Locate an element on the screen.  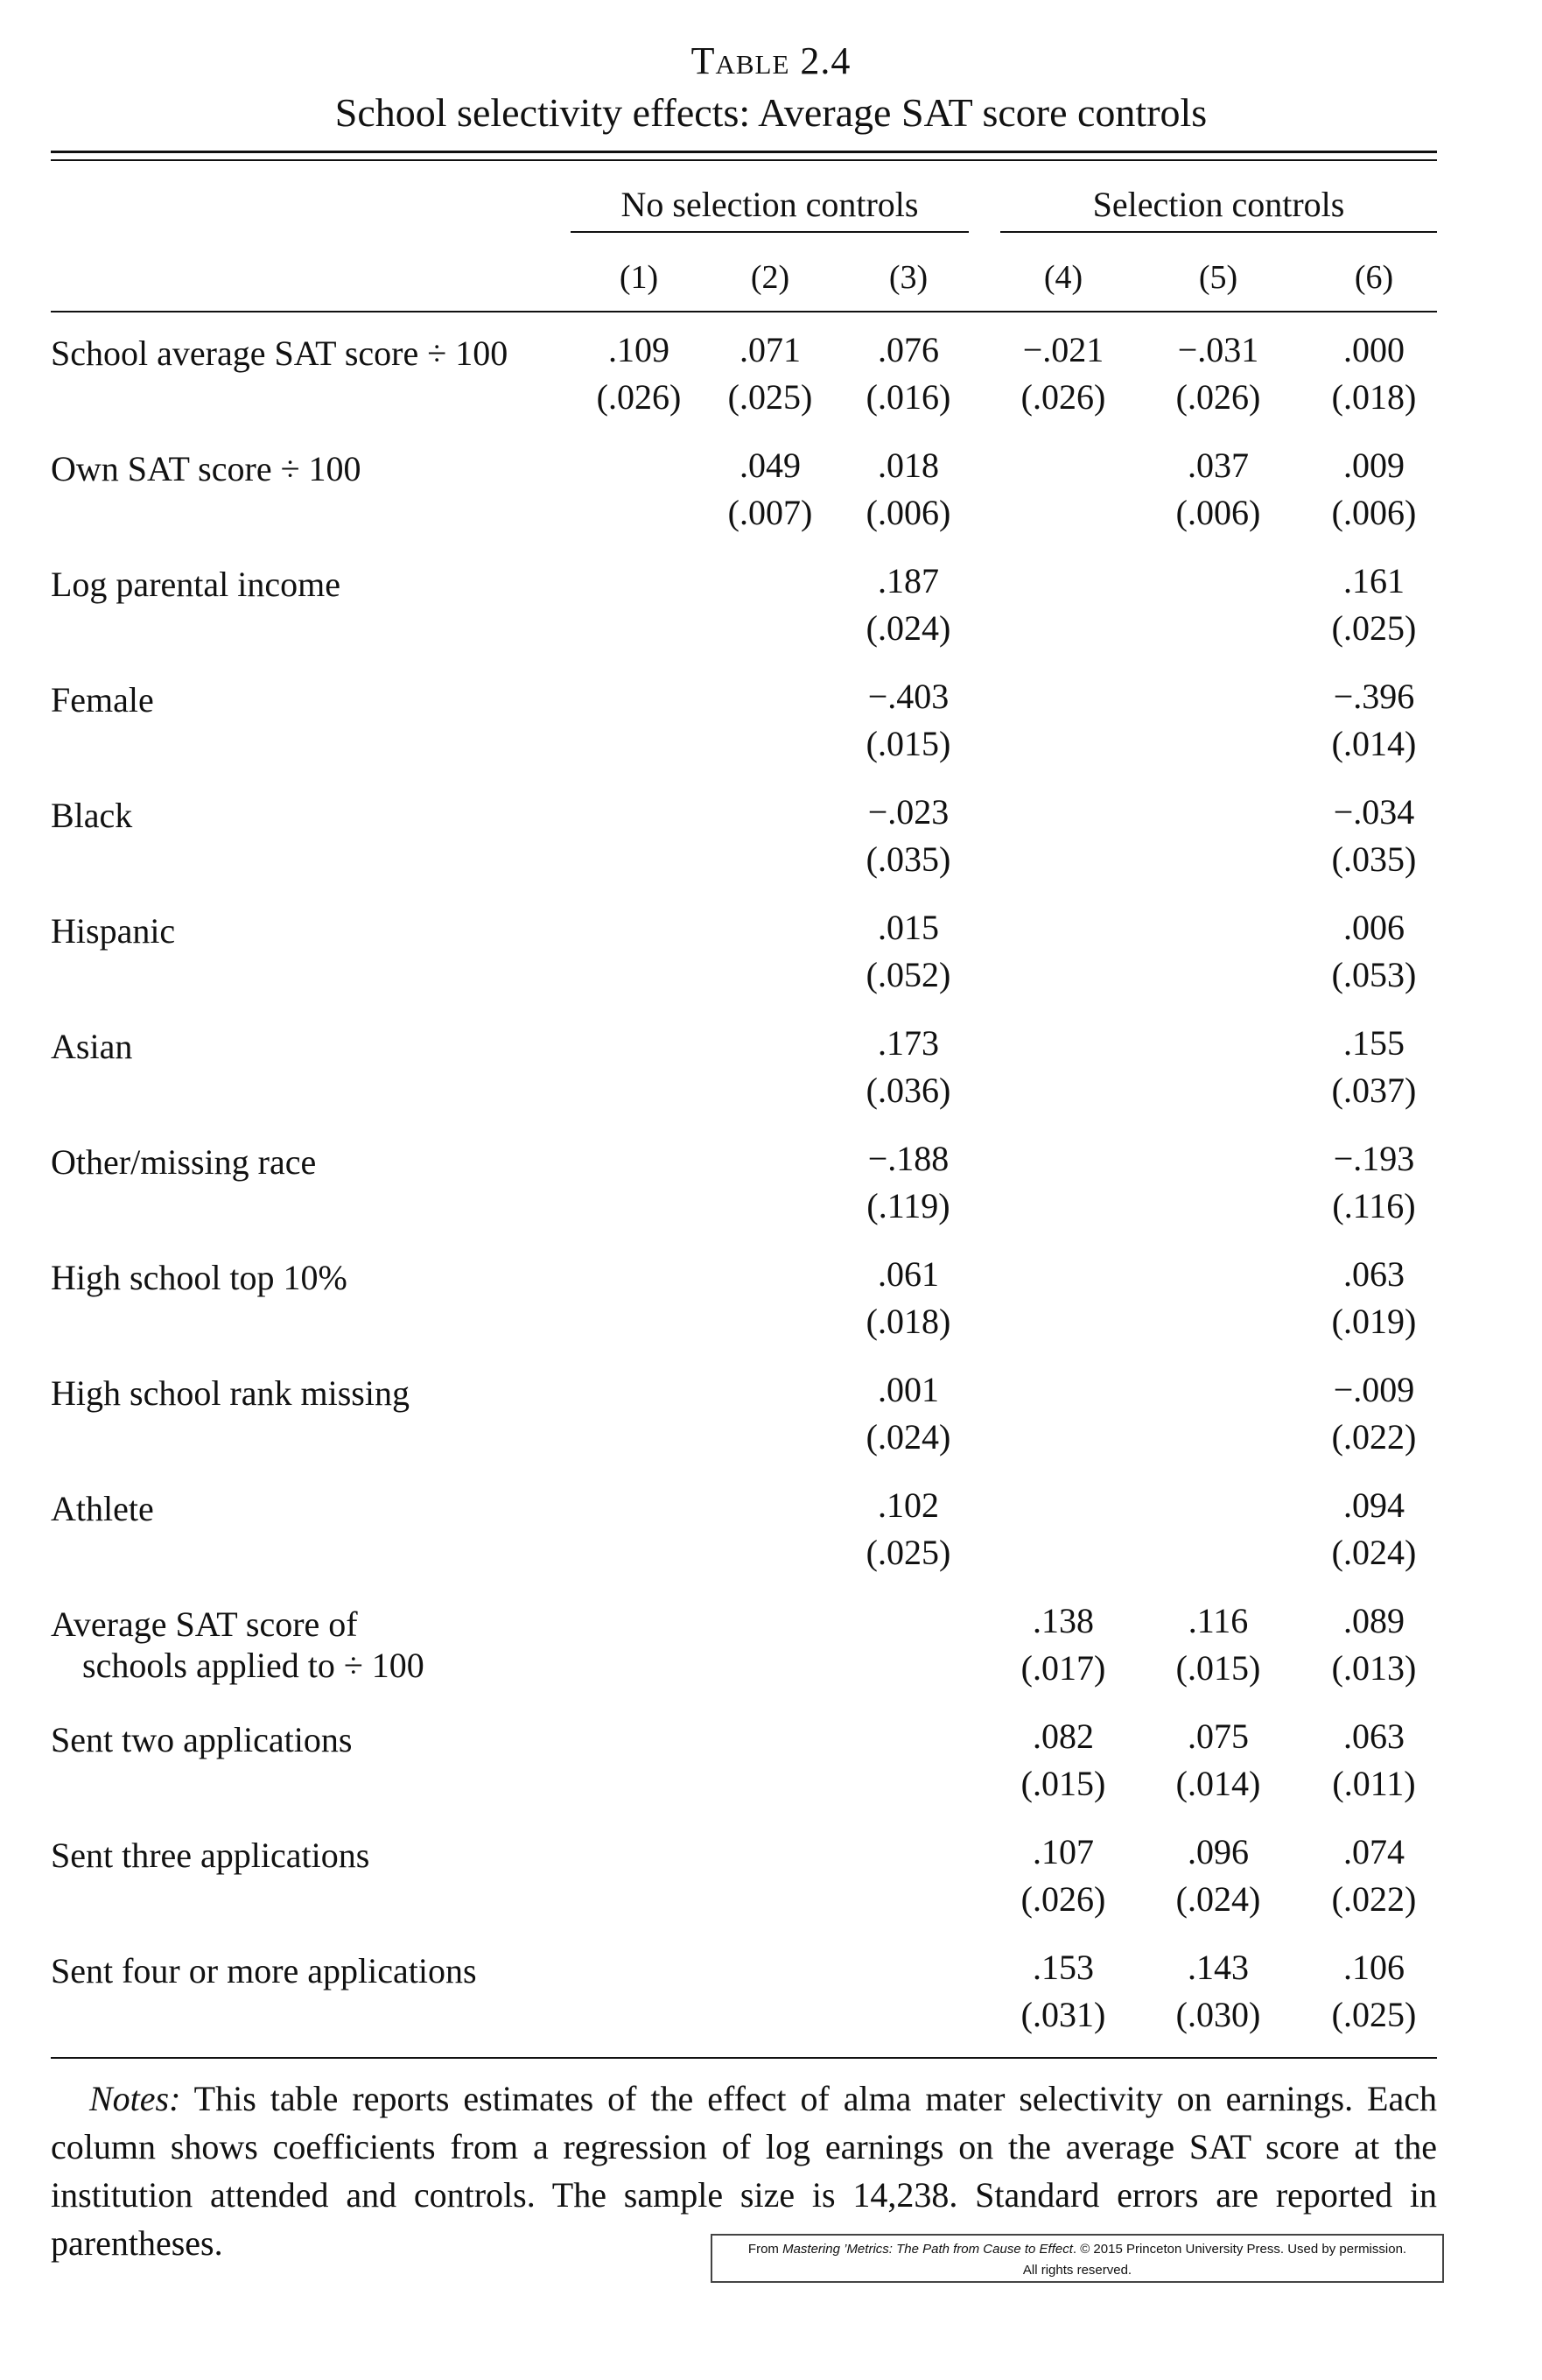
coefficient-cell: .106 is located at coordinates (1374, 1967).